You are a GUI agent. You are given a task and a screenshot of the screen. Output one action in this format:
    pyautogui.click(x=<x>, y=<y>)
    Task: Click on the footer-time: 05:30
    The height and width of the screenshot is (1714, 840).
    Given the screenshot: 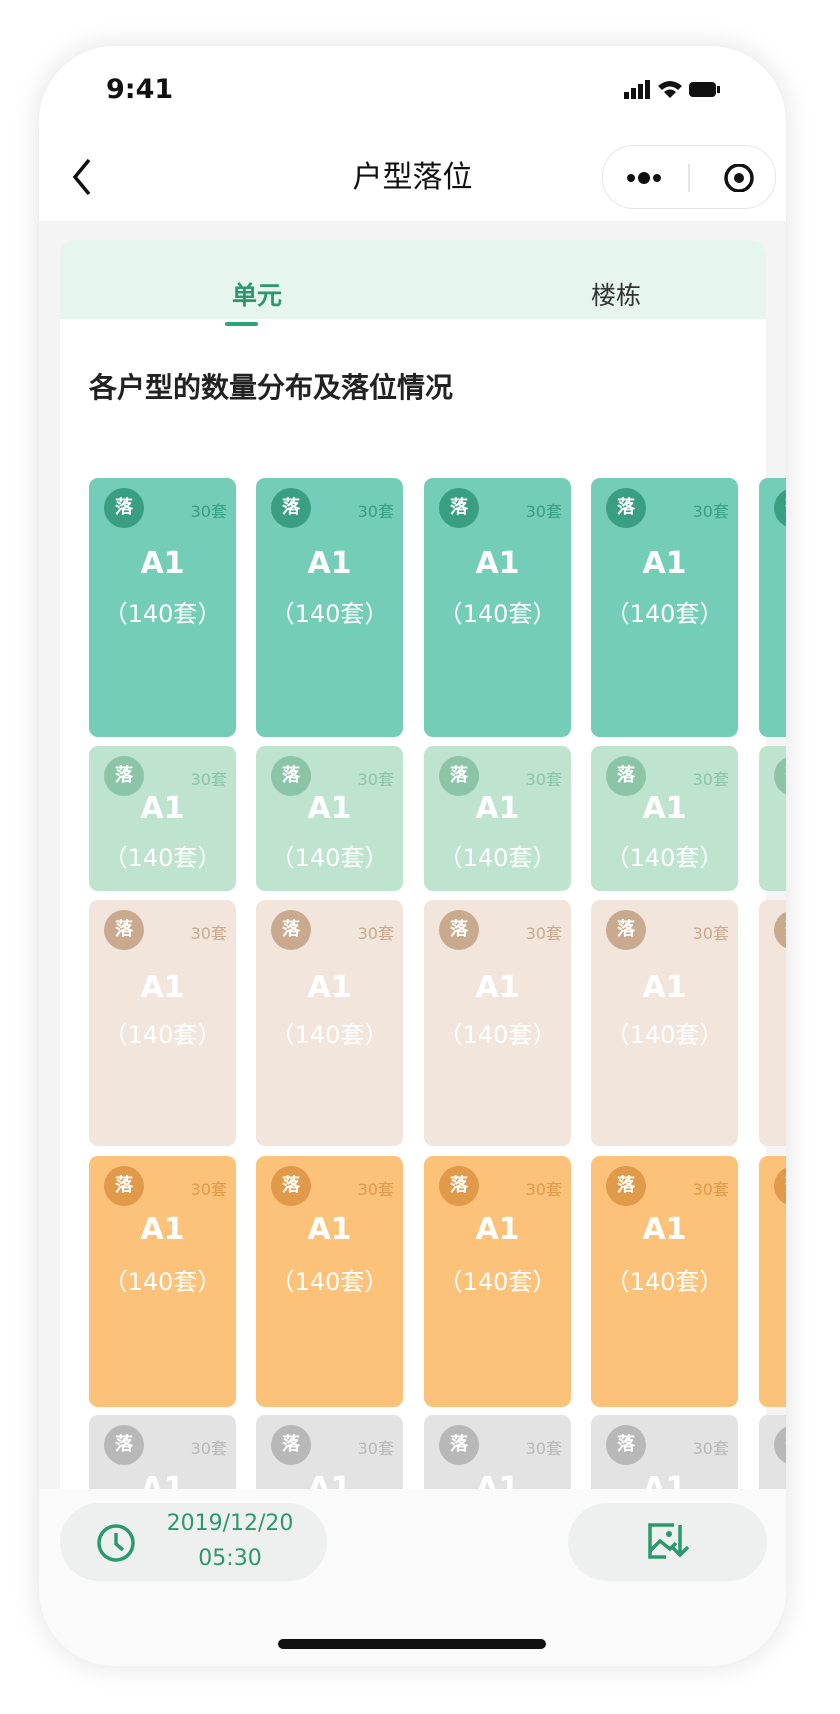 What is the action you would take?
    pyautogui.click(x=230, y=1558)
    